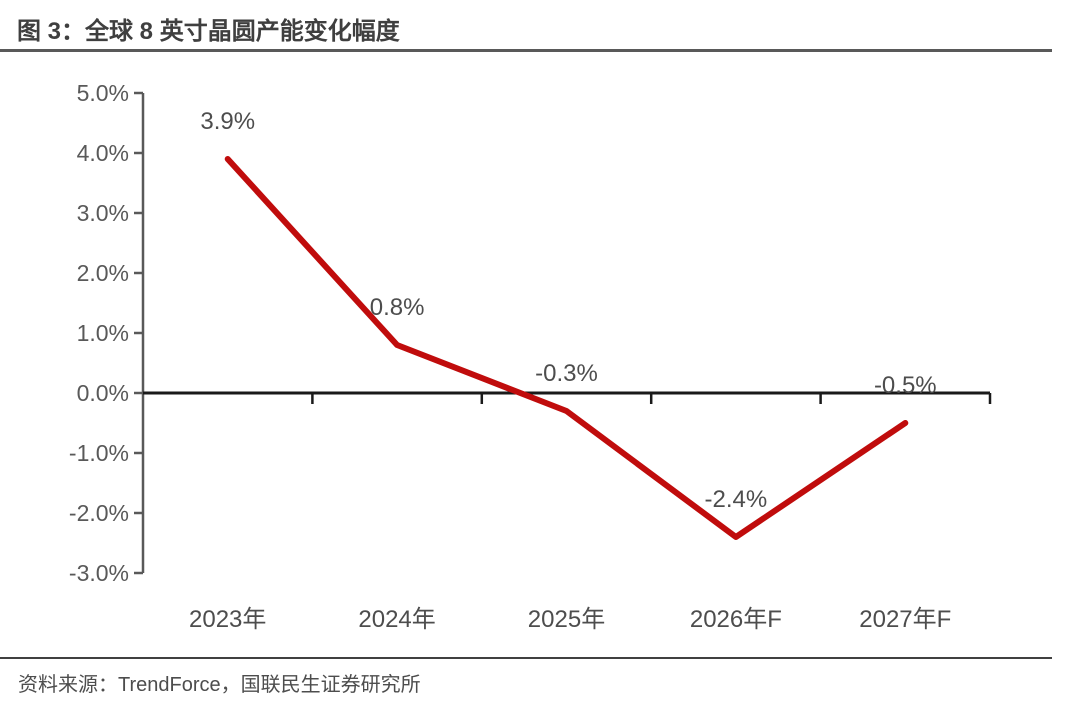  I want to click on data-point-label: -0.3%, so click(566, 373).